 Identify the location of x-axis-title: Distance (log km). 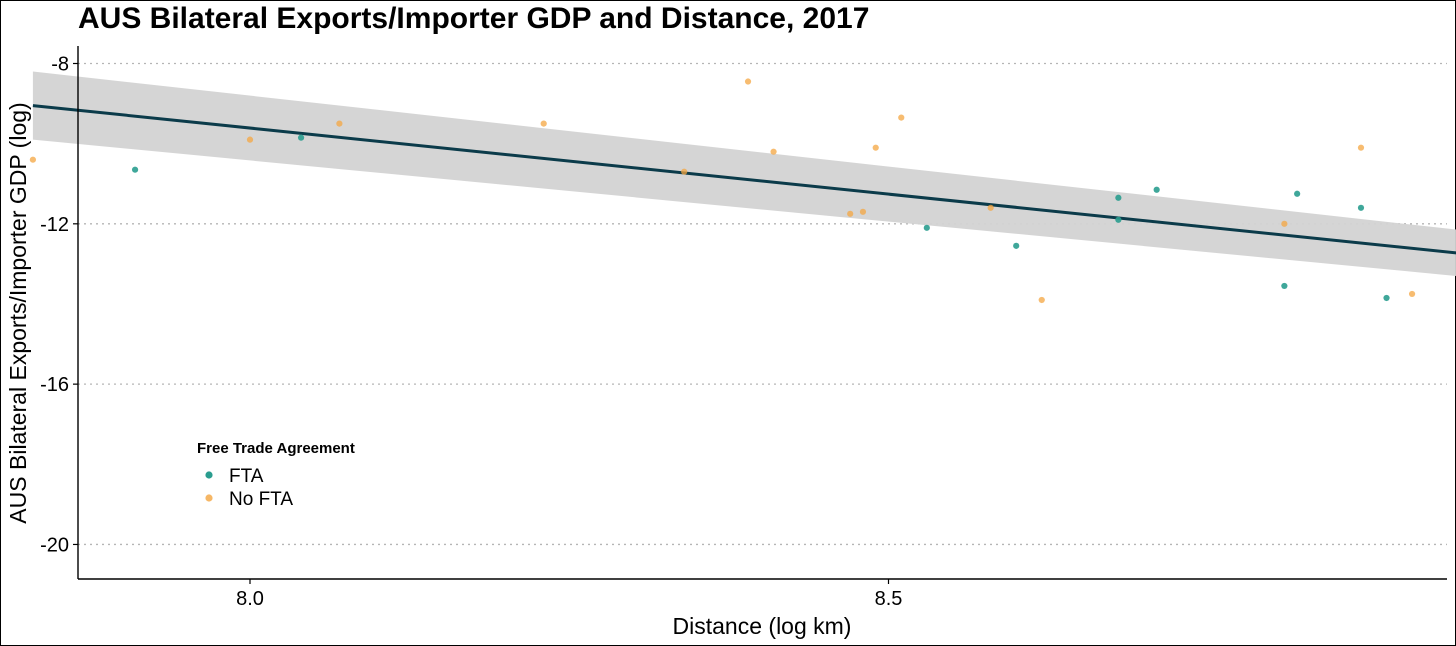
(762, 626).